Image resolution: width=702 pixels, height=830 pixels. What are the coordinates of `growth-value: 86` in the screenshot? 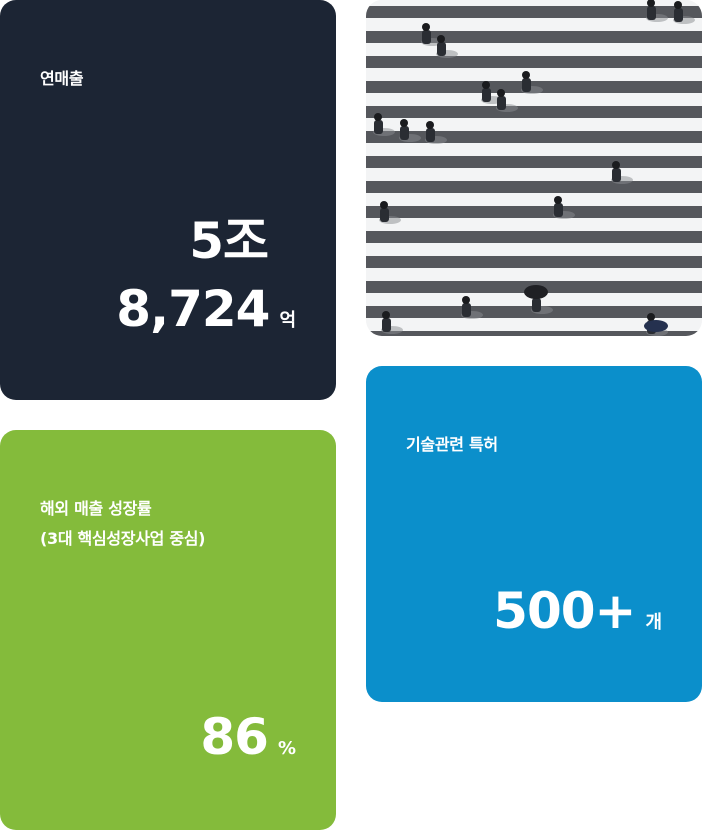 It's located at (234, 737).